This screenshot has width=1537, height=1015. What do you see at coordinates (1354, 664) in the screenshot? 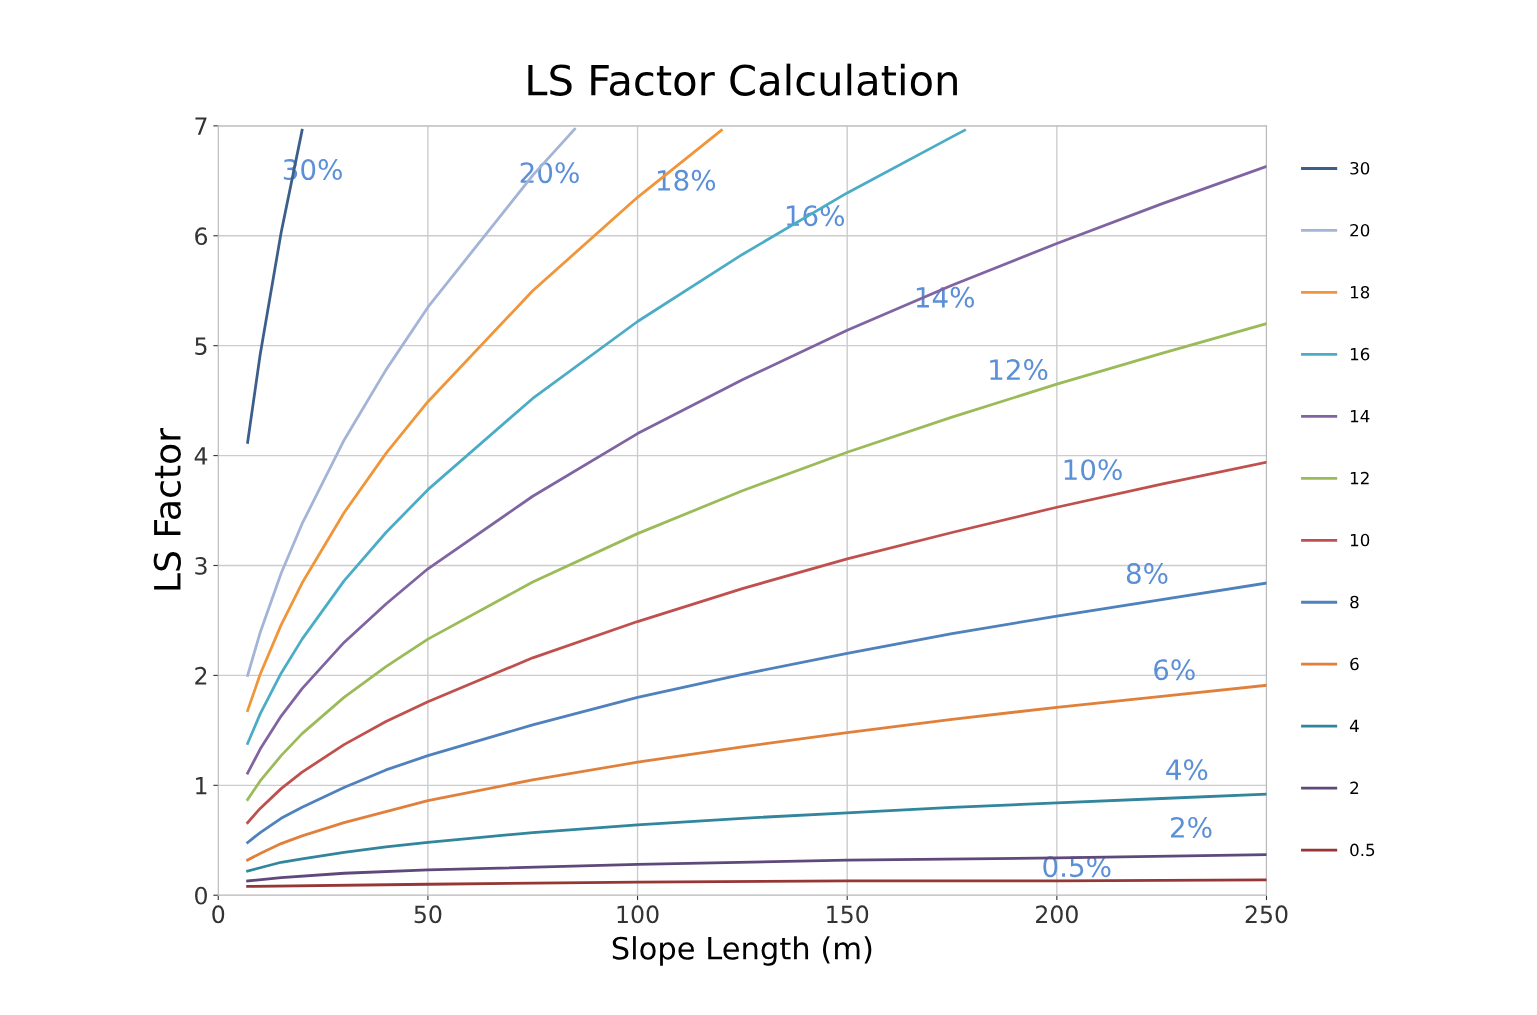
I see `legend-label: 6` at bounding box center [1354, 664].